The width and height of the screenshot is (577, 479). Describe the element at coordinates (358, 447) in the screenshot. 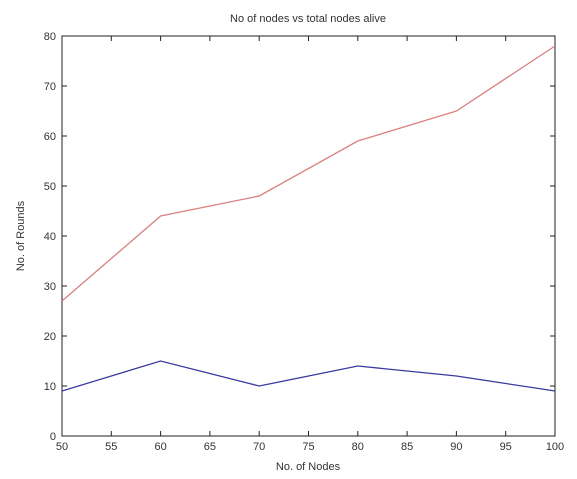

I see `x-tick-label: 80` at that location.